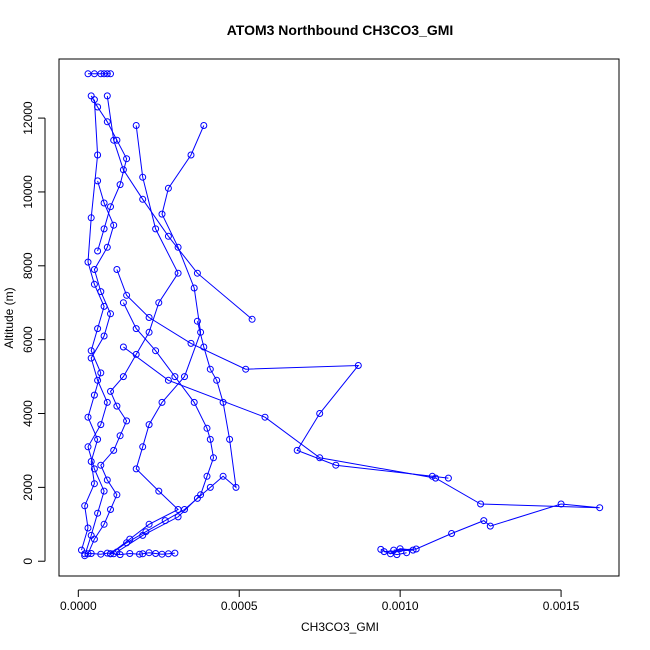  What do you see at coordinates (28, 118) in the screenshot?
I see `y-tick-label: 12000` at bounding box center [28, 118].